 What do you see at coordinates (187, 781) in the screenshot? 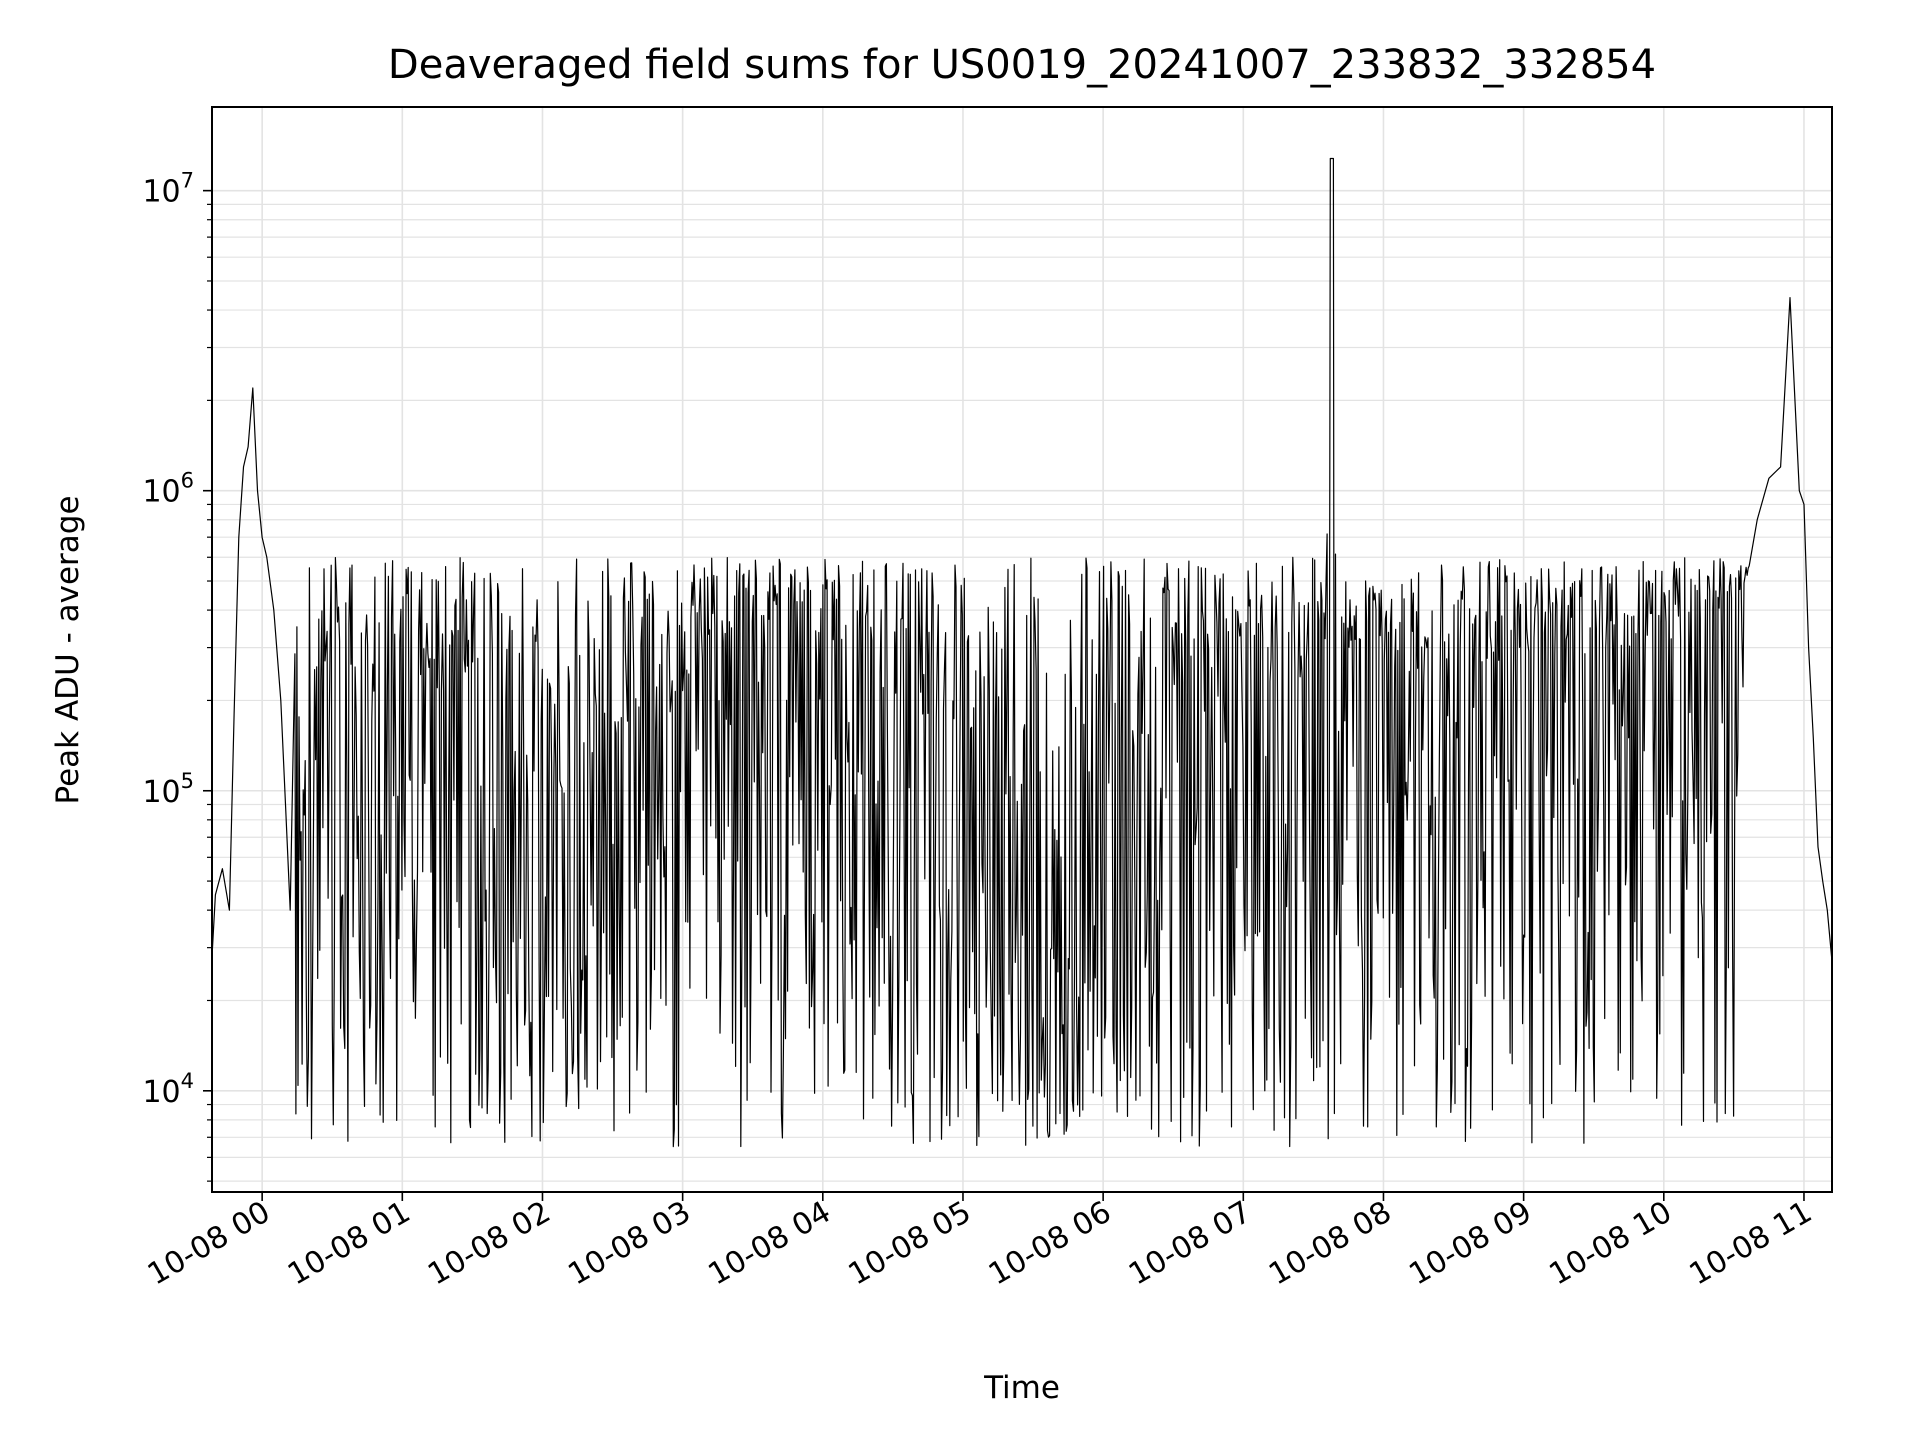
I see `y-tick-exponent: 5` at bounding box center [187, 781].